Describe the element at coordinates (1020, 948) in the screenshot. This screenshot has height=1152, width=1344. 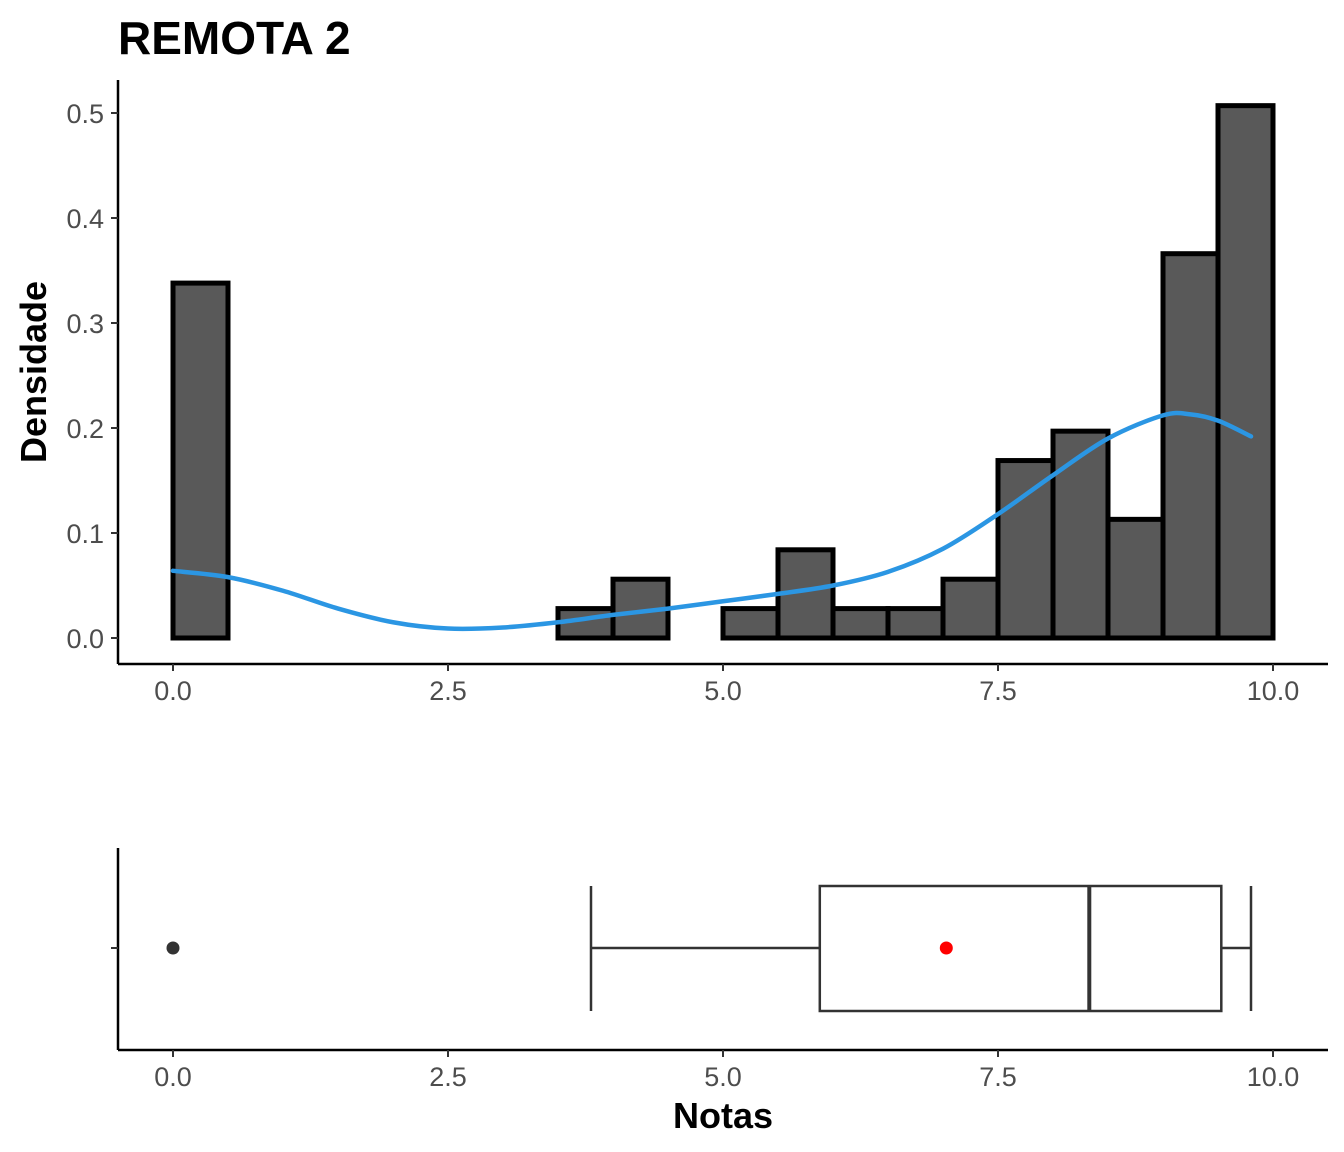
I see `iqr-box` at that location.